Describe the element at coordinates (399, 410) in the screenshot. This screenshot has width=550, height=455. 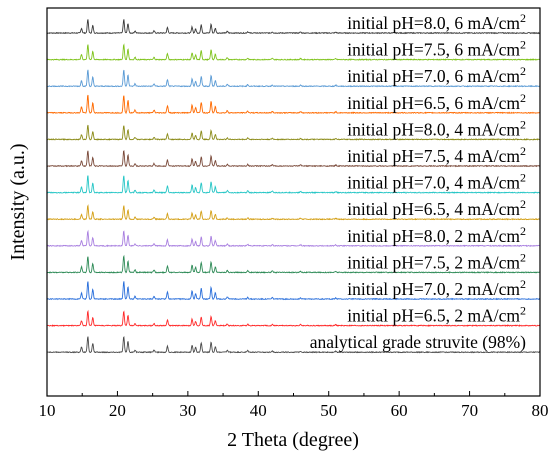
I see `x-tick-label-60: 60` at that location.